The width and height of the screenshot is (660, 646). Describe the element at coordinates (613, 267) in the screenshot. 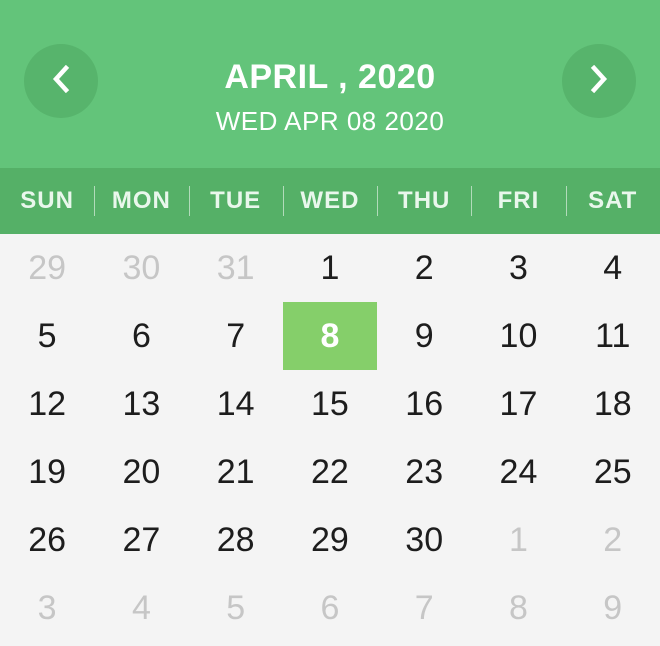

I see `day-cell: 4` at that location.